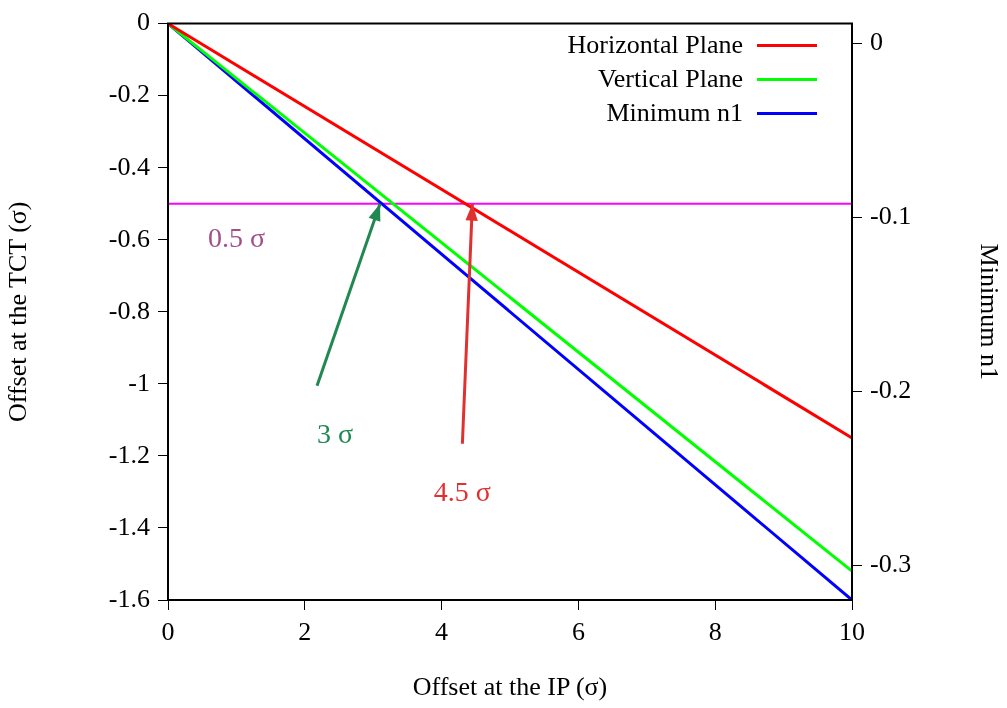 The image size is (1007, 708). Describe the element at coordinates (715, 632) in the screenshot. I see `x-tick-label: 8` at that location.